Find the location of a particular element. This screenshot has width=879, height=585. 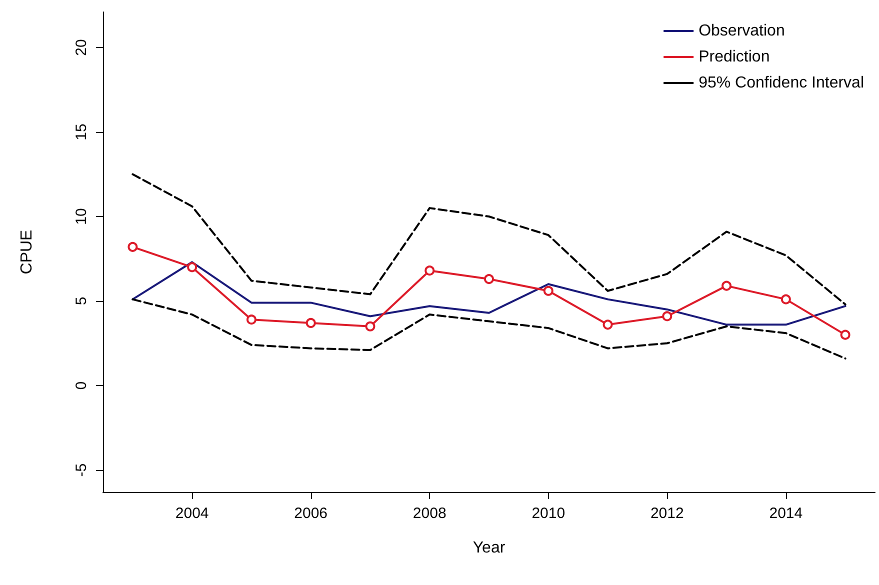

x-axis-title: Year is located at coordinates (489, 548).